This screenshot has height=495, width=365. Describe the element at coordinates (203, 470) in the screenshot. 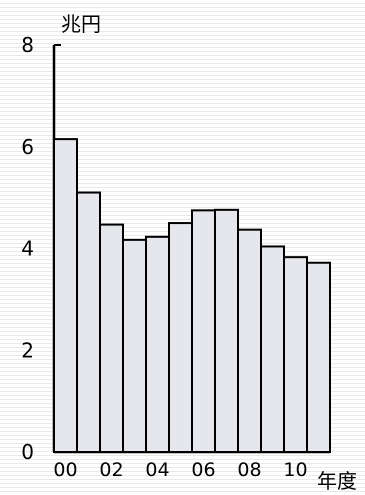

I see `x-tick-label: 06` at that location.